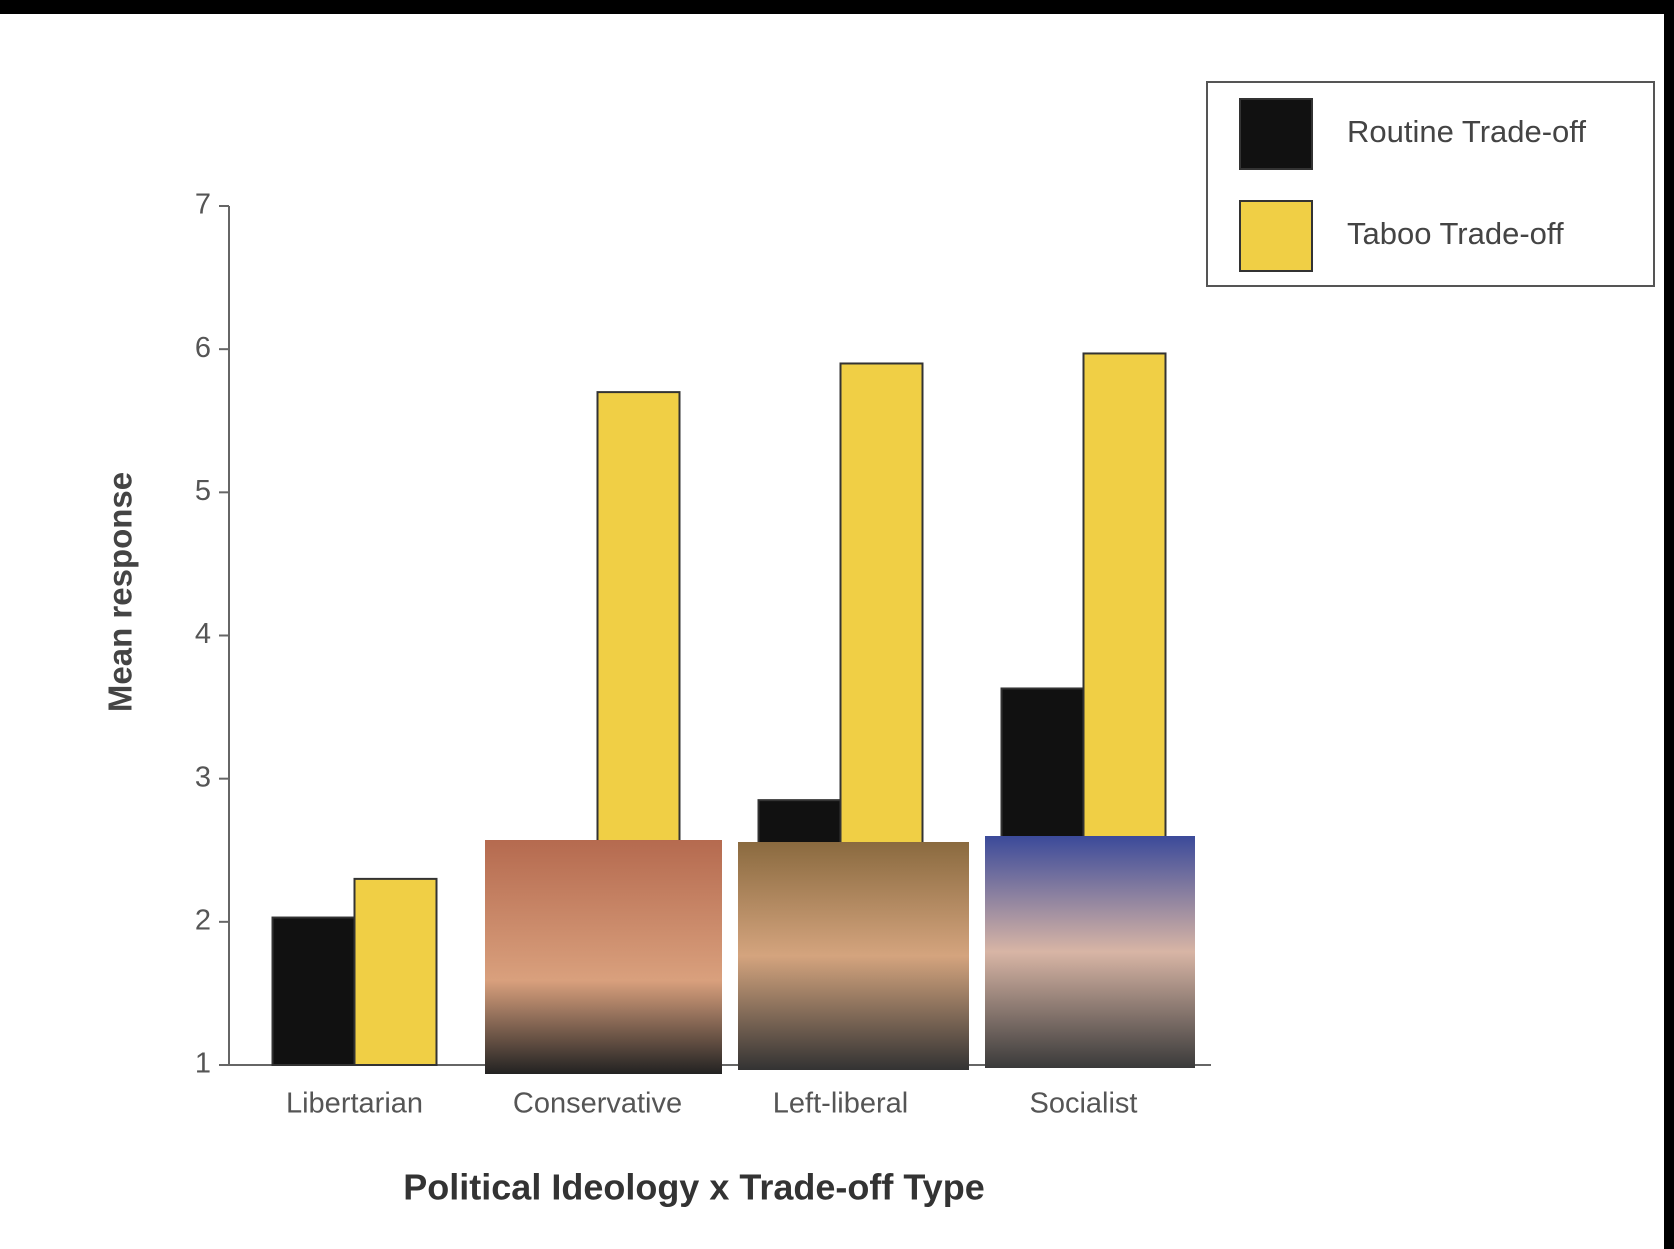  Describe the element at coordinates (120, 592) in the screenshot. I see `y-axis-label: Mean response` at that location.